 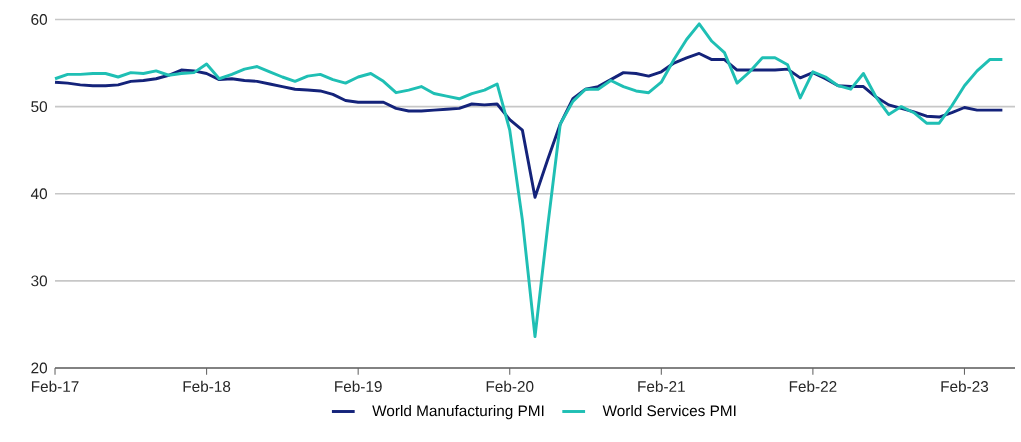 I want to click on y-tick-label: 60, so click(x=39, y=19).